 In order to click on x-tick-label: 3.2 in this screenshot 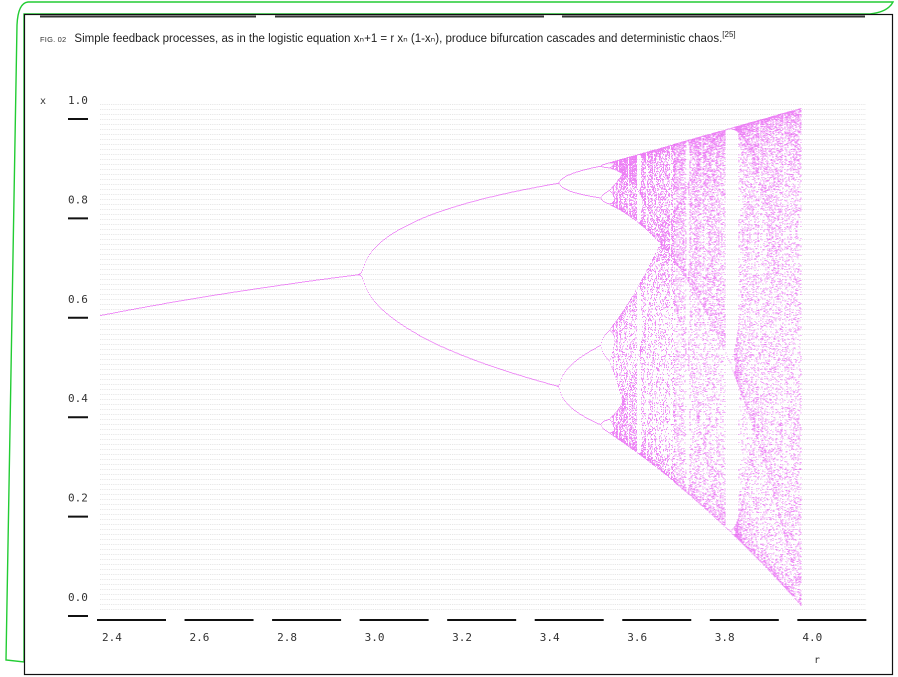, I will do `click(462, 637)`.